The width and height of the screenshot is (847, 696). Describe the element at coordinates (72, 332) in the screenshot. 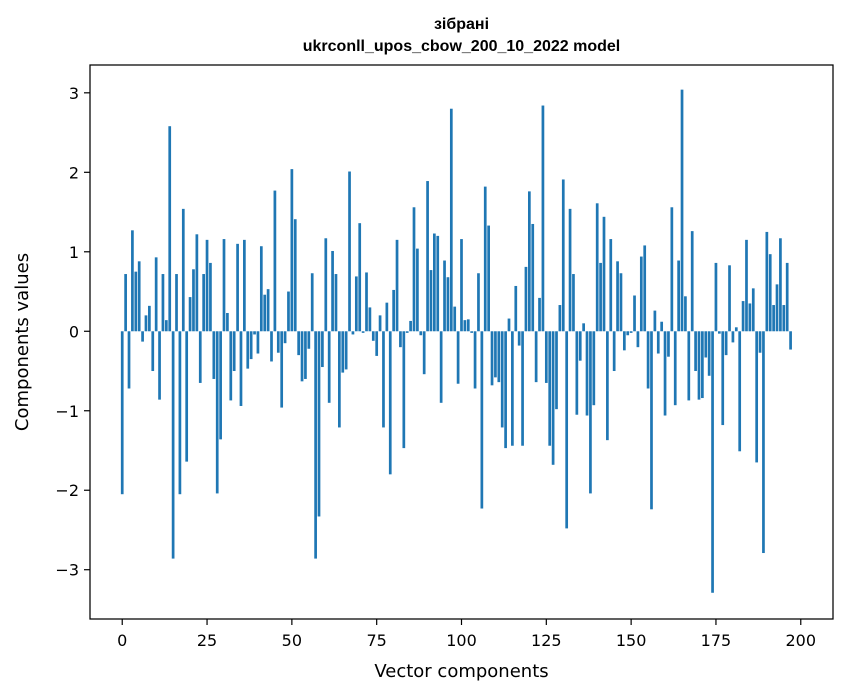

I see `y-axis-ticks: −3 −2 −1 0 1 2 3` at that location.